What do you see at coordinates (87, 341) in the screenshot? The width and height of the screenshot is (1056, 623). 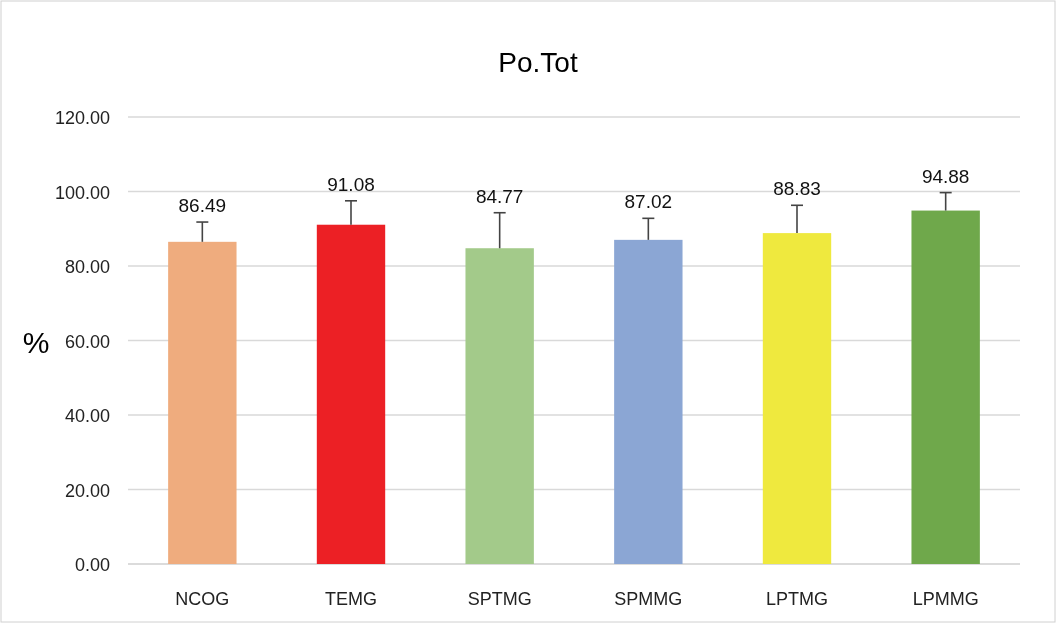 I see `y-tick-label: 60.00` at bounding box center [87, 341].